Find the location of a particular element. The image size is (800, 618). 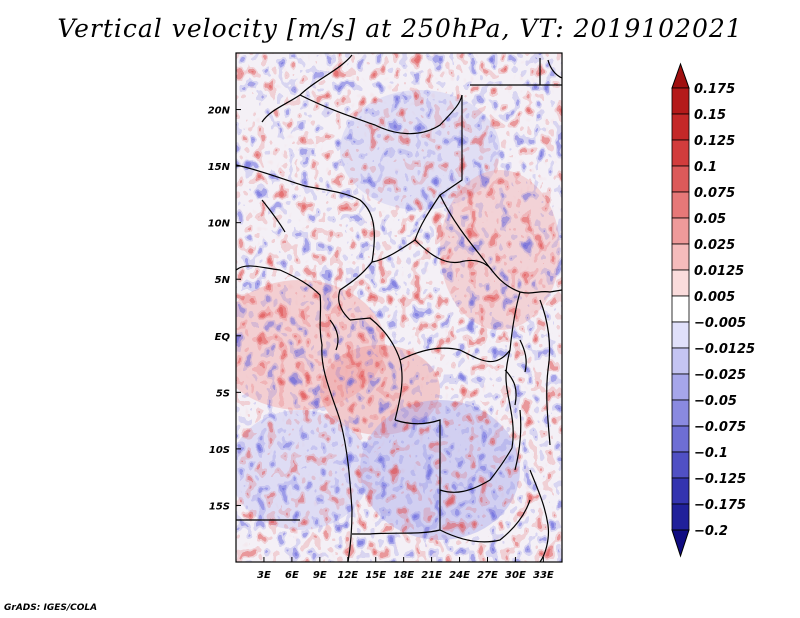

colorbar-label: −0.2 is located at coordinates (711, 531).